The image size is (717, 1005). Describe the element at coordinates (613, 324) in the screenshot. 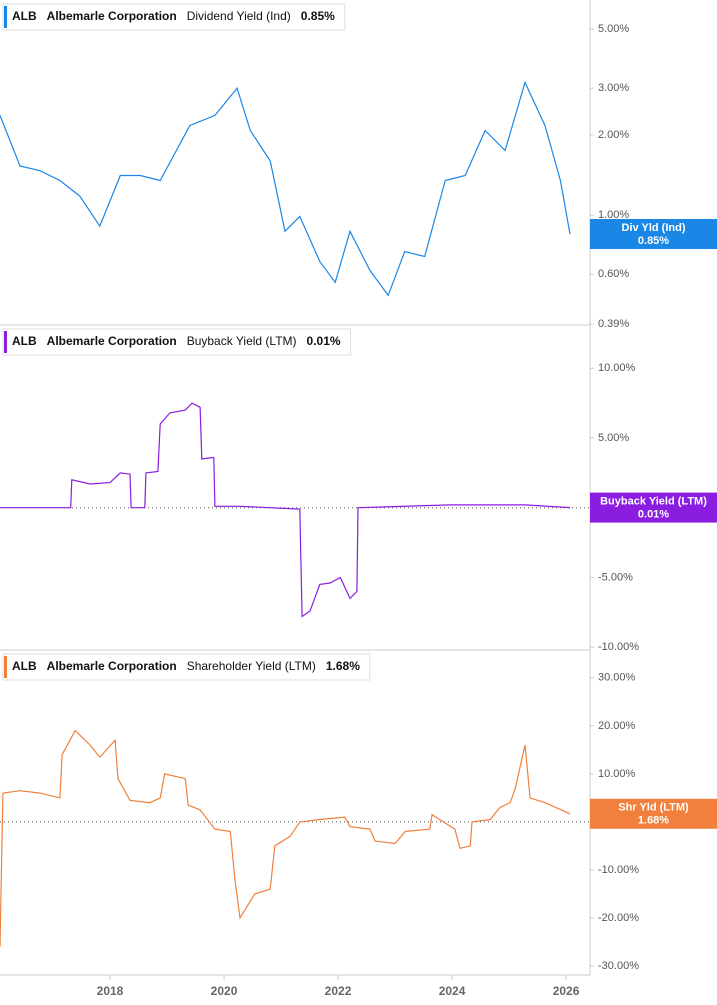

I see `y-tick-label: 0.39%` at that location.